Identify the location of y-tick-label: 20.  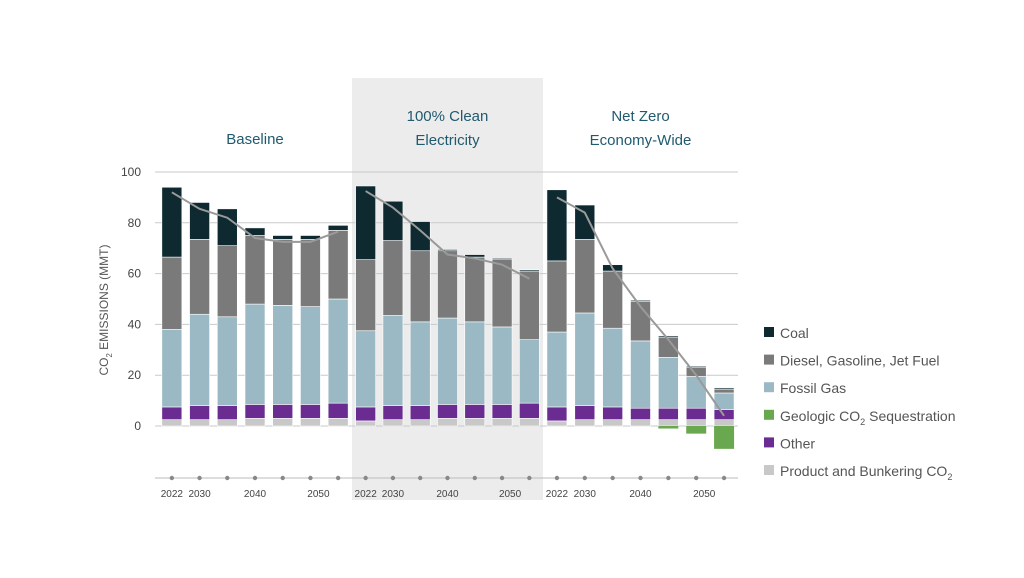
(135, 375).